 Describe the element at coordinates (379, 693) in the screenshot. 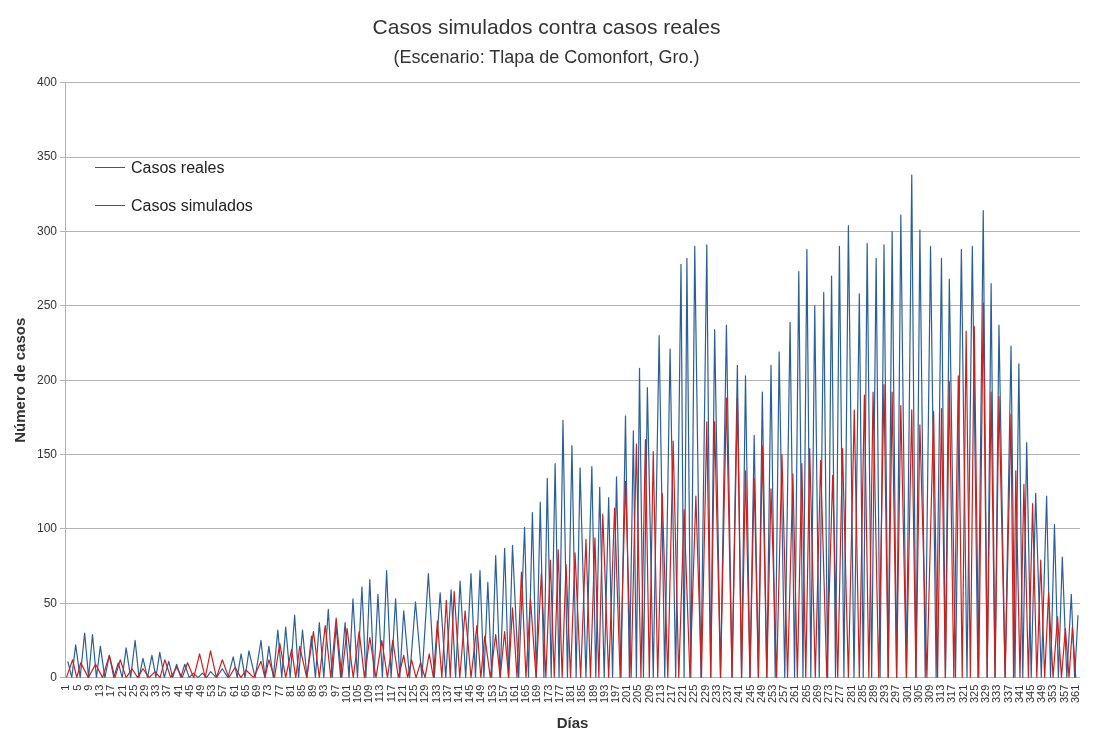

I see `x-tick-label: 113` at that location.